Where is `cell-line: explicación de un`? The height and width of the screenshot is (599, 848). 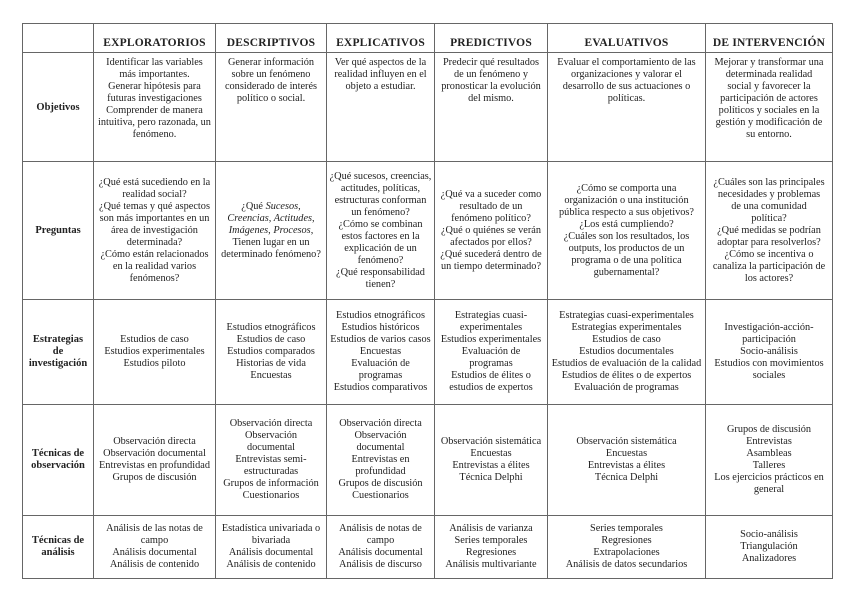
cell-line: explicación de un is located at coordinates (380, 248).